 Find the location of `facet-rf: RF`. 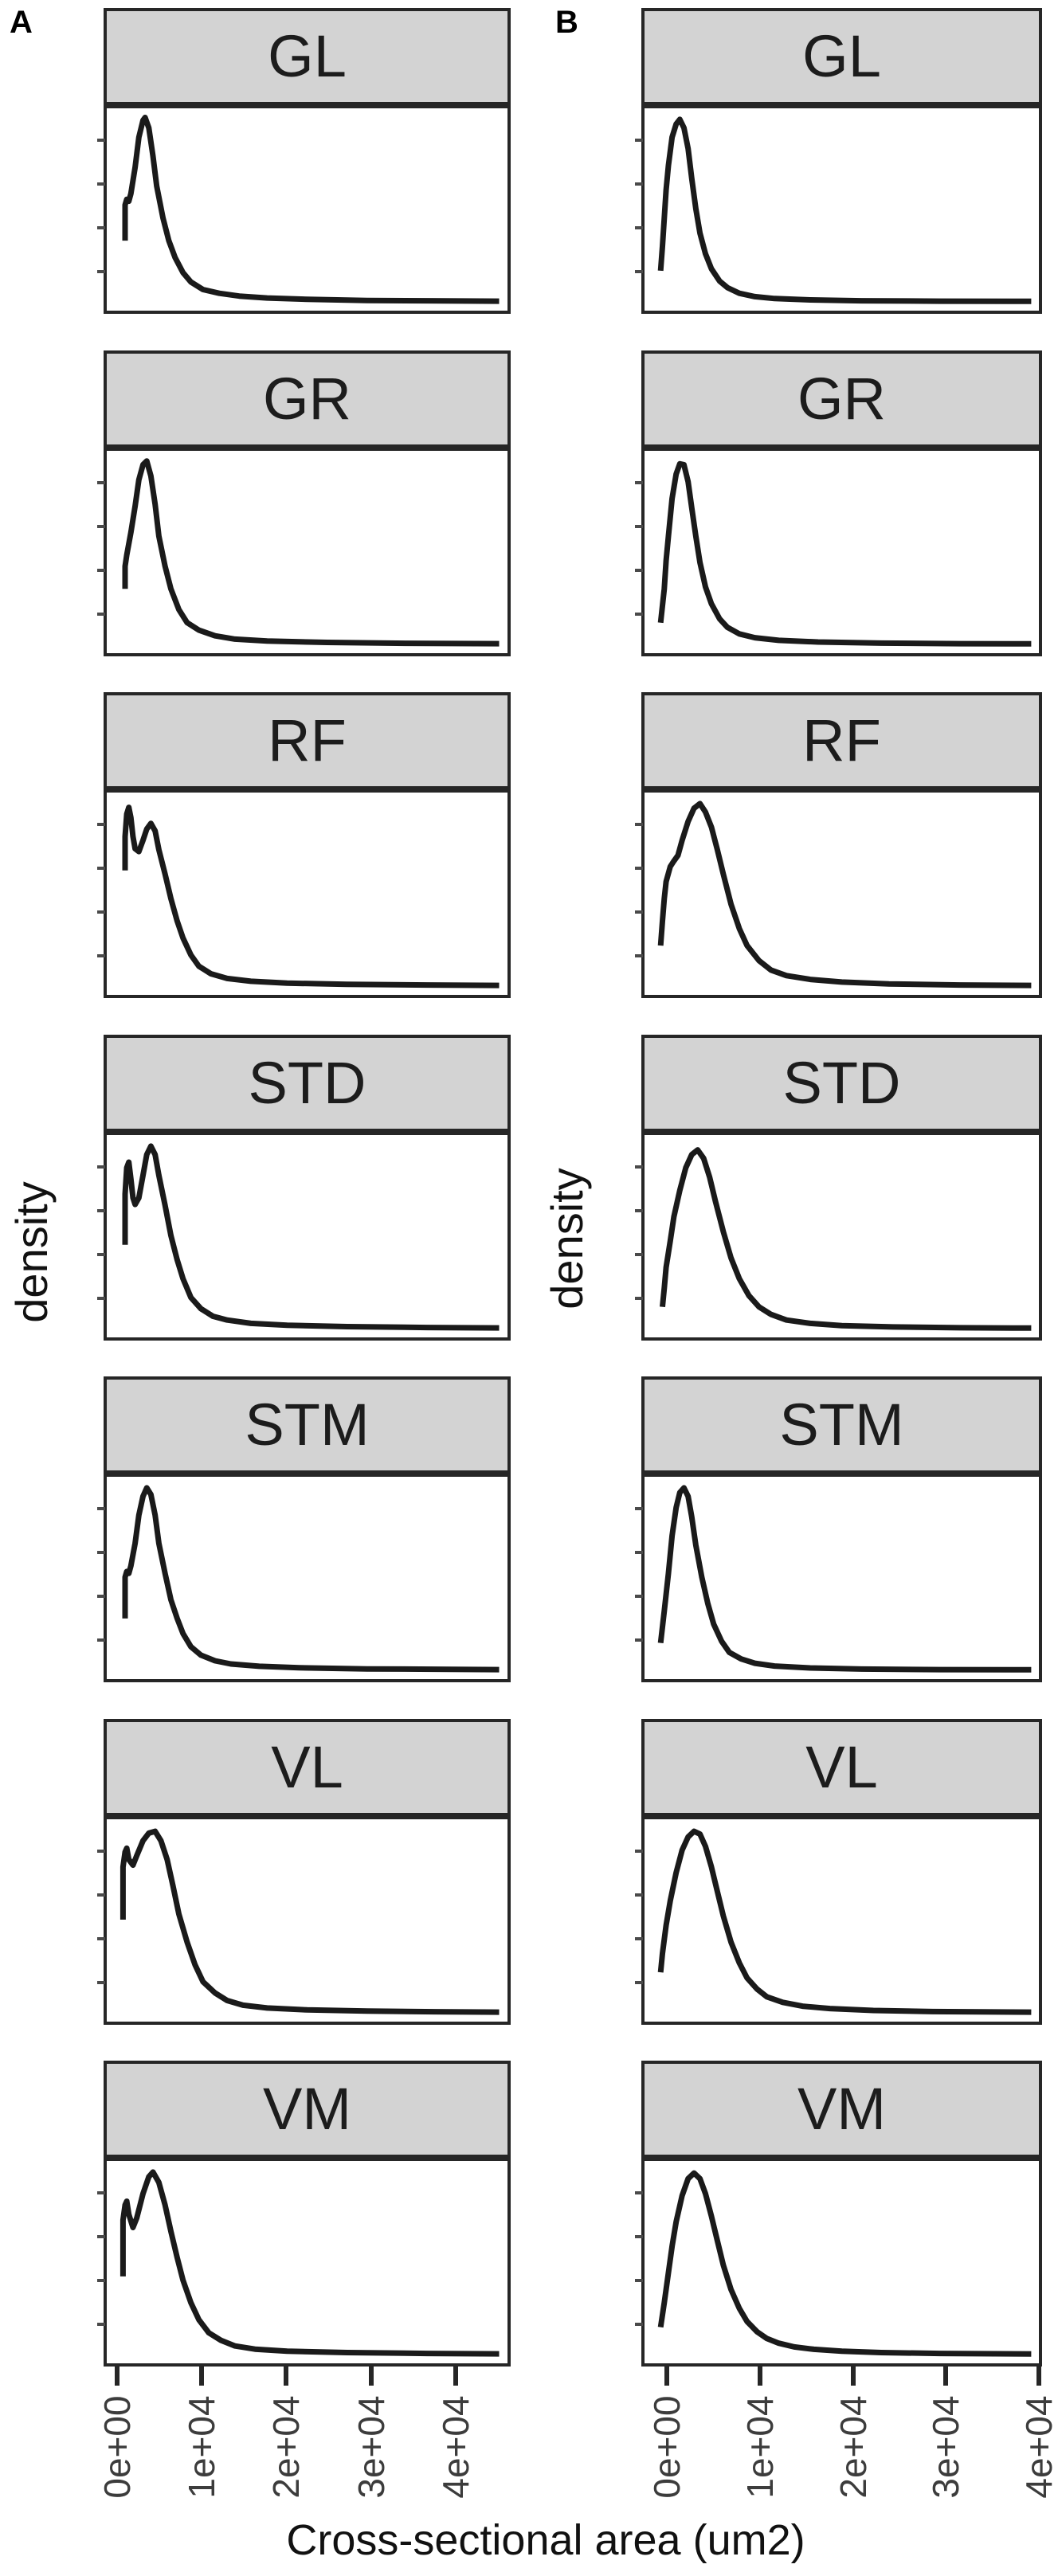

facet-rf: RF is located at coordinates (304, 845).